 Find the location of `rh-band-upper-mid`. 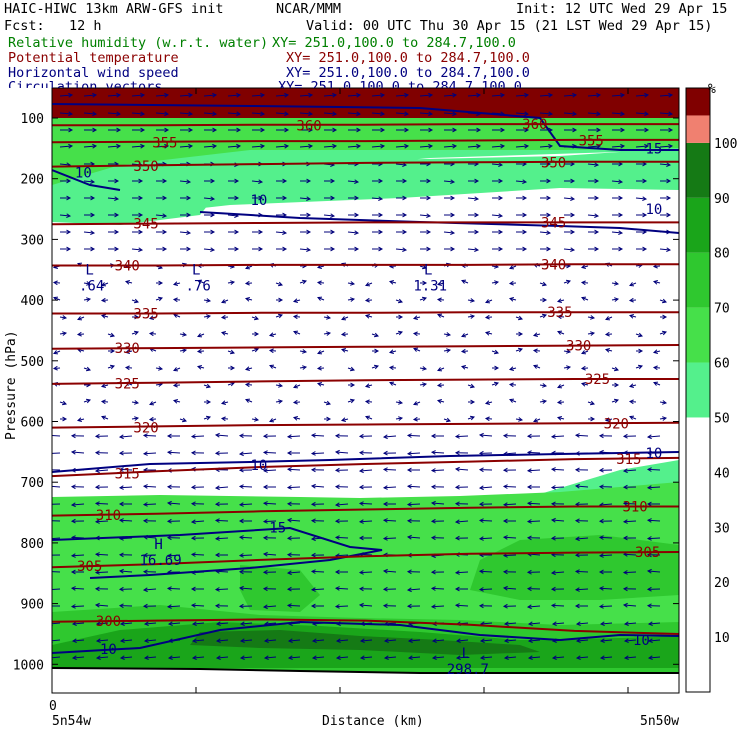

rh-band-upper-mid is located at coordinates (365, 151).